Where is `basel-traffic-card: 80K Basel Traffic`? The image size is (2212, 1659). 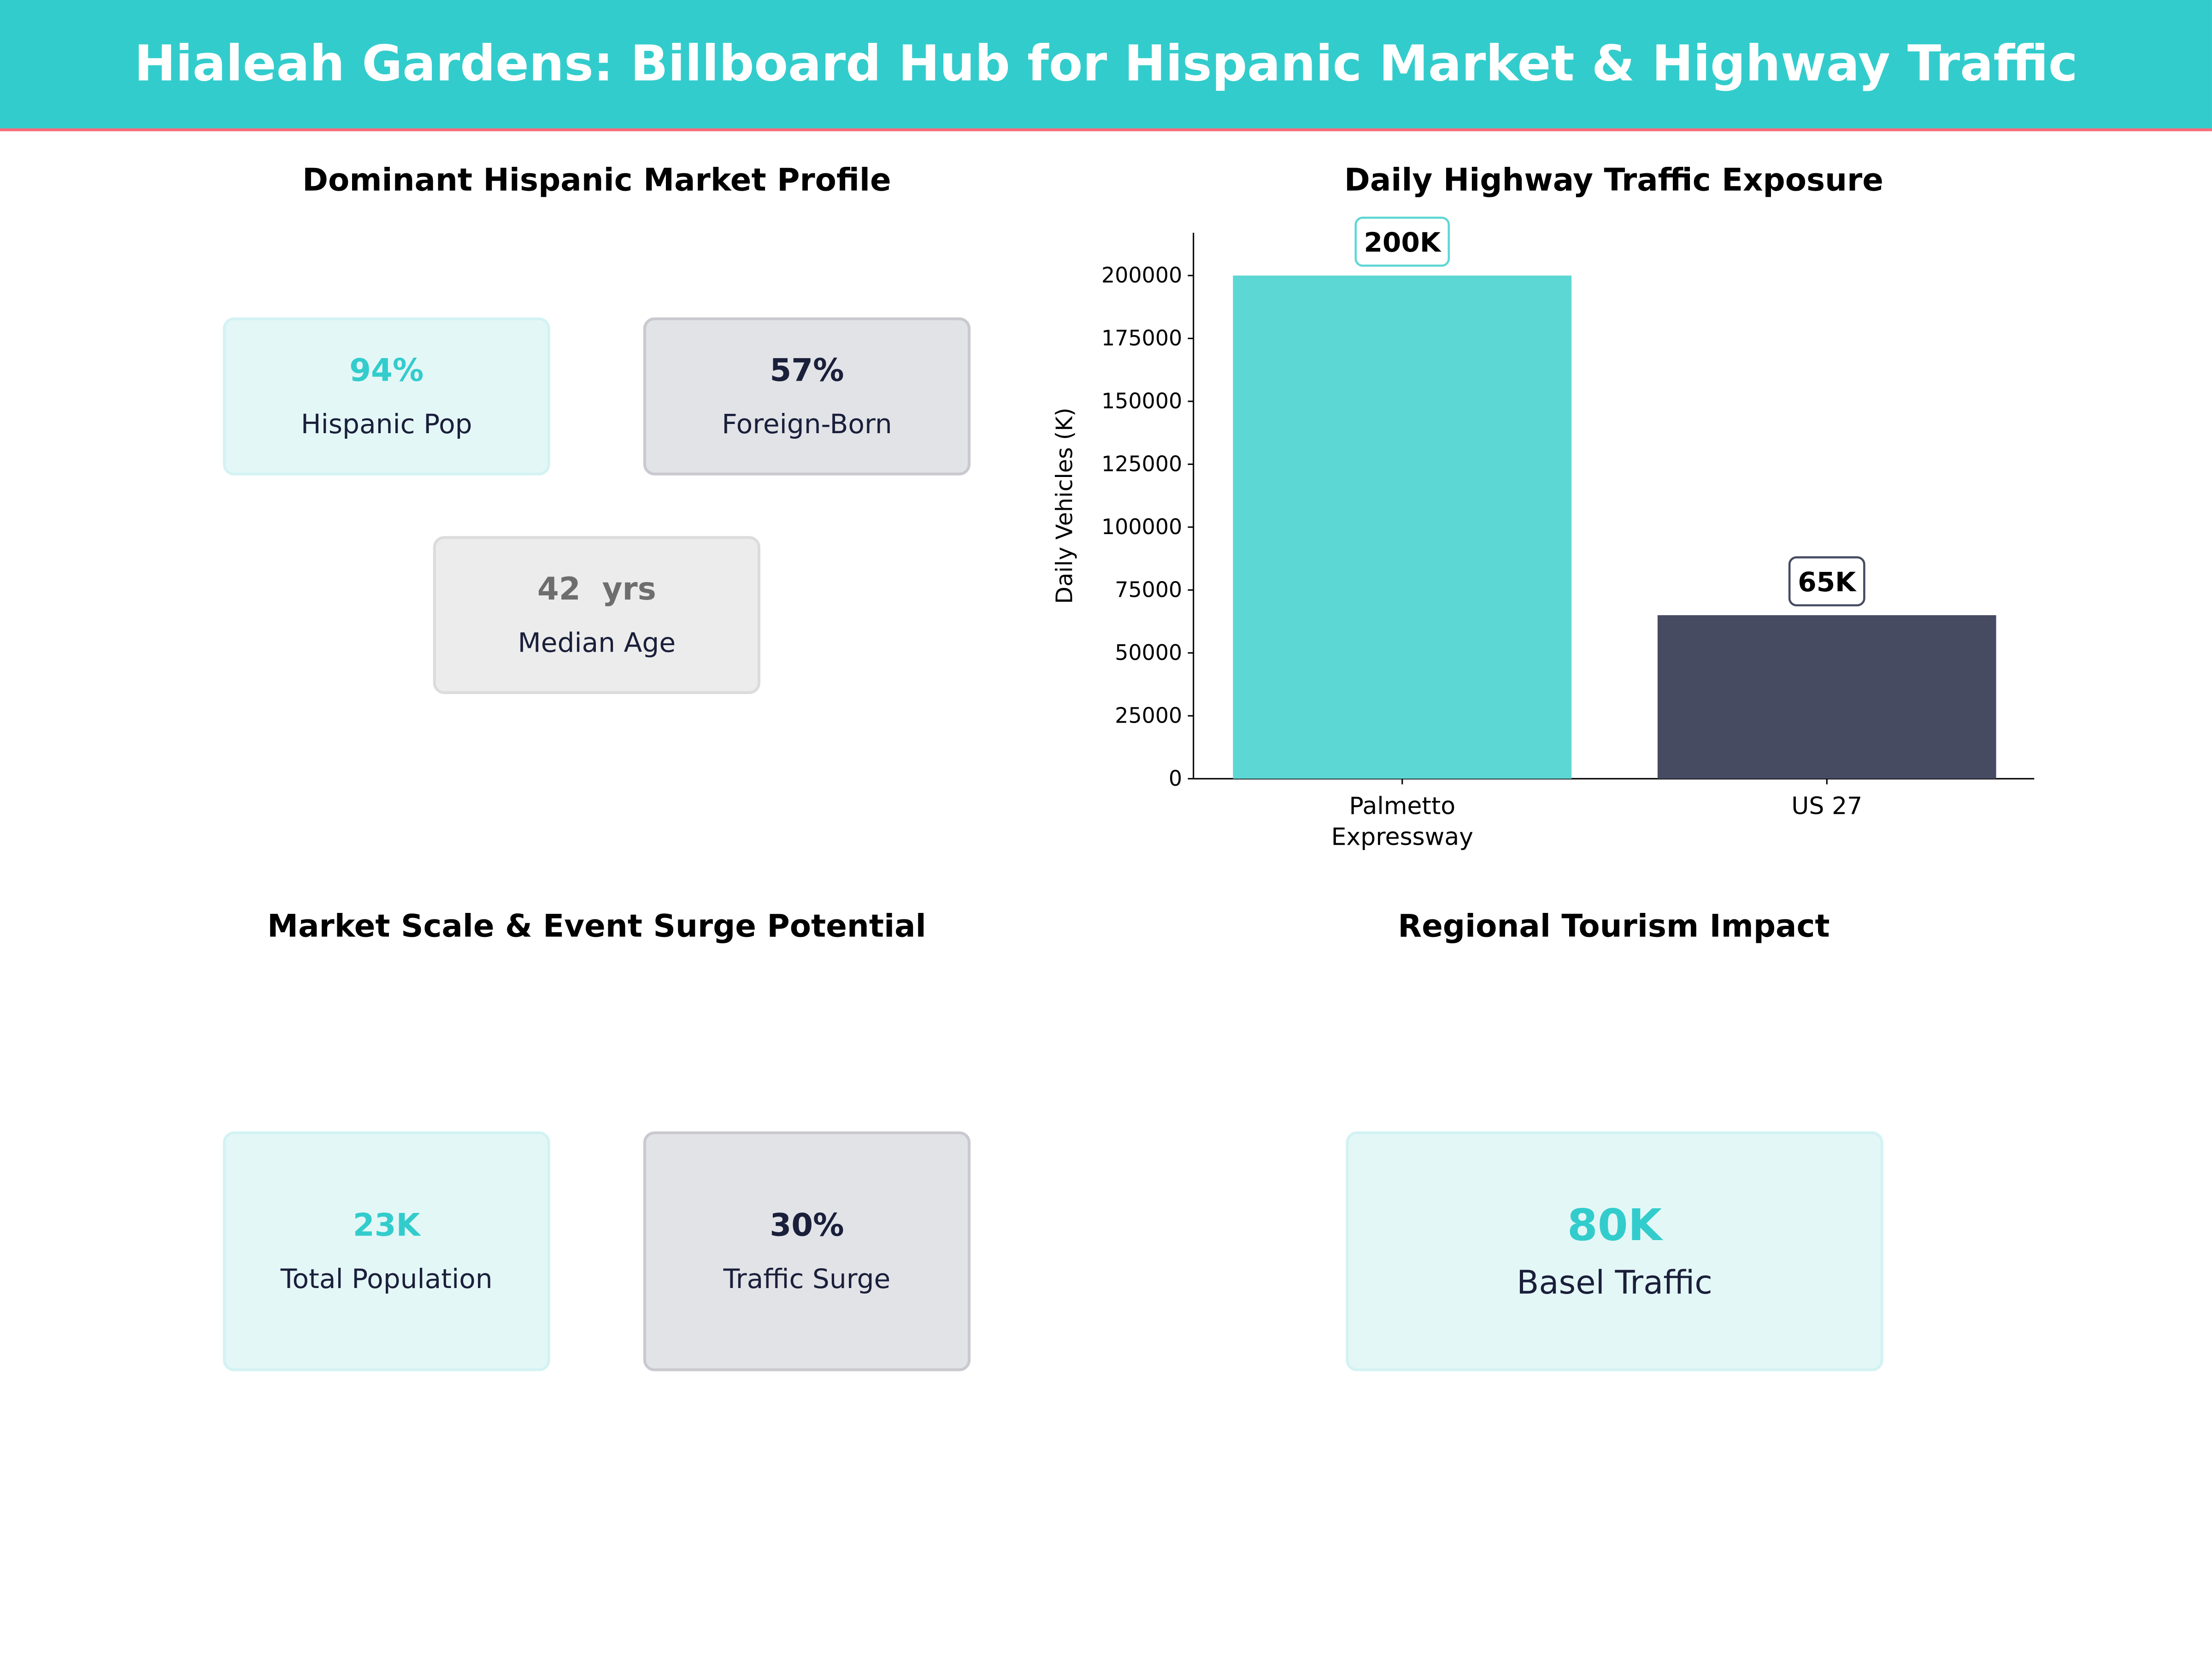
basel-traffic-card: 80K Basel Traffic is located at coordinates (1614, 1251).